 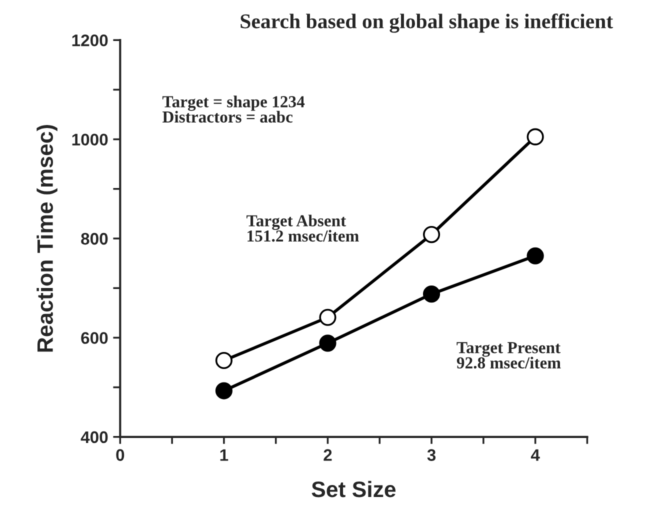 What do you see at coordinates (427, 23) in the screenshot?
I see `chart-title: Search based on global shape is inefficient` at bounding box center [427, 23].